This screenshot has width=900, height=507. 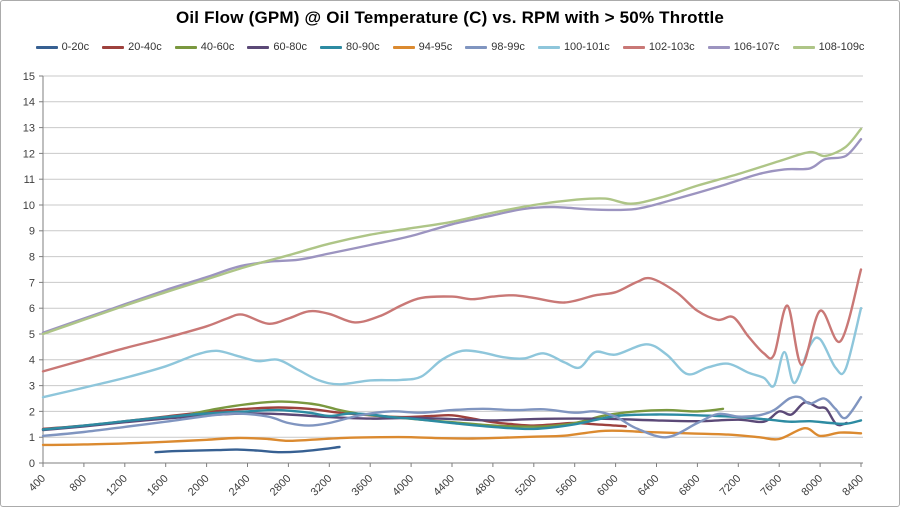 What do you see at coordinates (731, 486) in the screenshot?
I see `x-tick-label: 7200` at bounding box center [731, 486].